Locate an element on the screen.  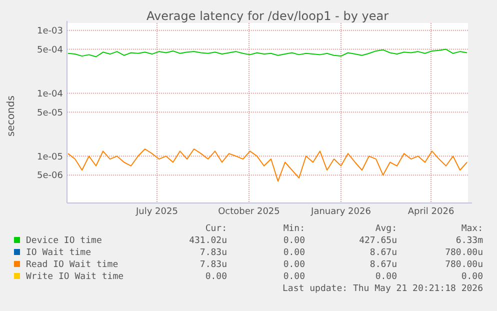
text: 427.65u is located at coordinates (378, 241).